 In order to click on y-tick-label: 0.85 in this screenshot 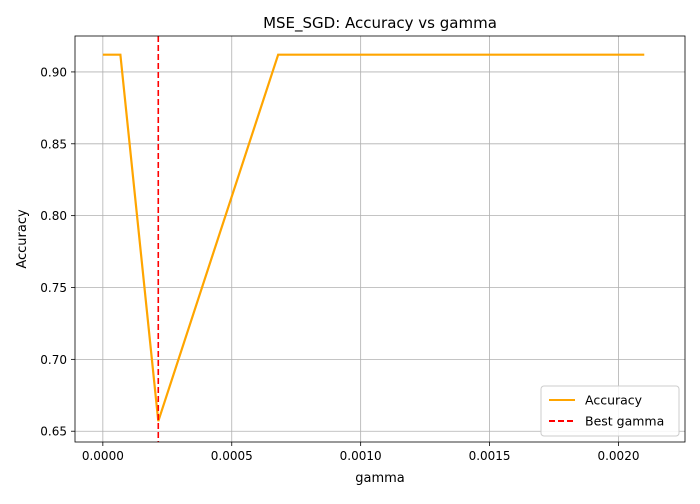, I will do `click(53, 144)`.